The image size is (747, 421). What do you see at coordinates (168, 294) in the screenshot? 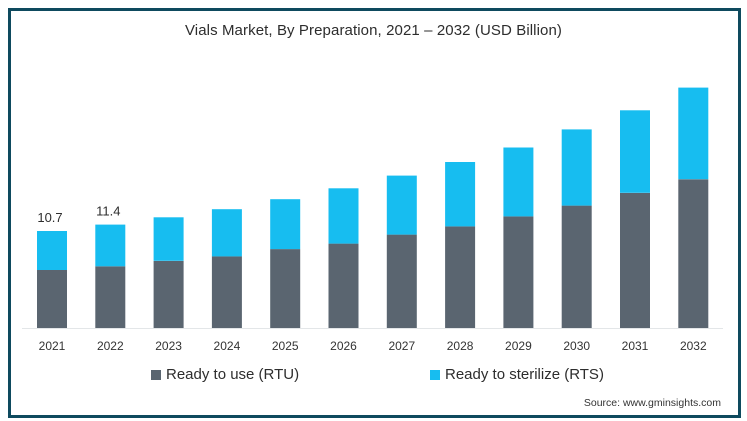
I see `bar-rtu-2023` at bounding box center [168, 294].